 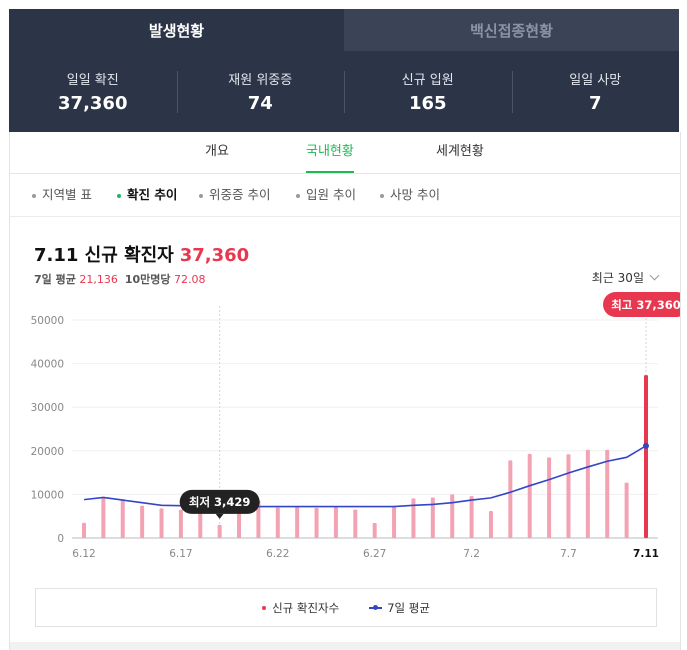 I want to click on y-tick-label: 30000, so click(x=47, y=408).